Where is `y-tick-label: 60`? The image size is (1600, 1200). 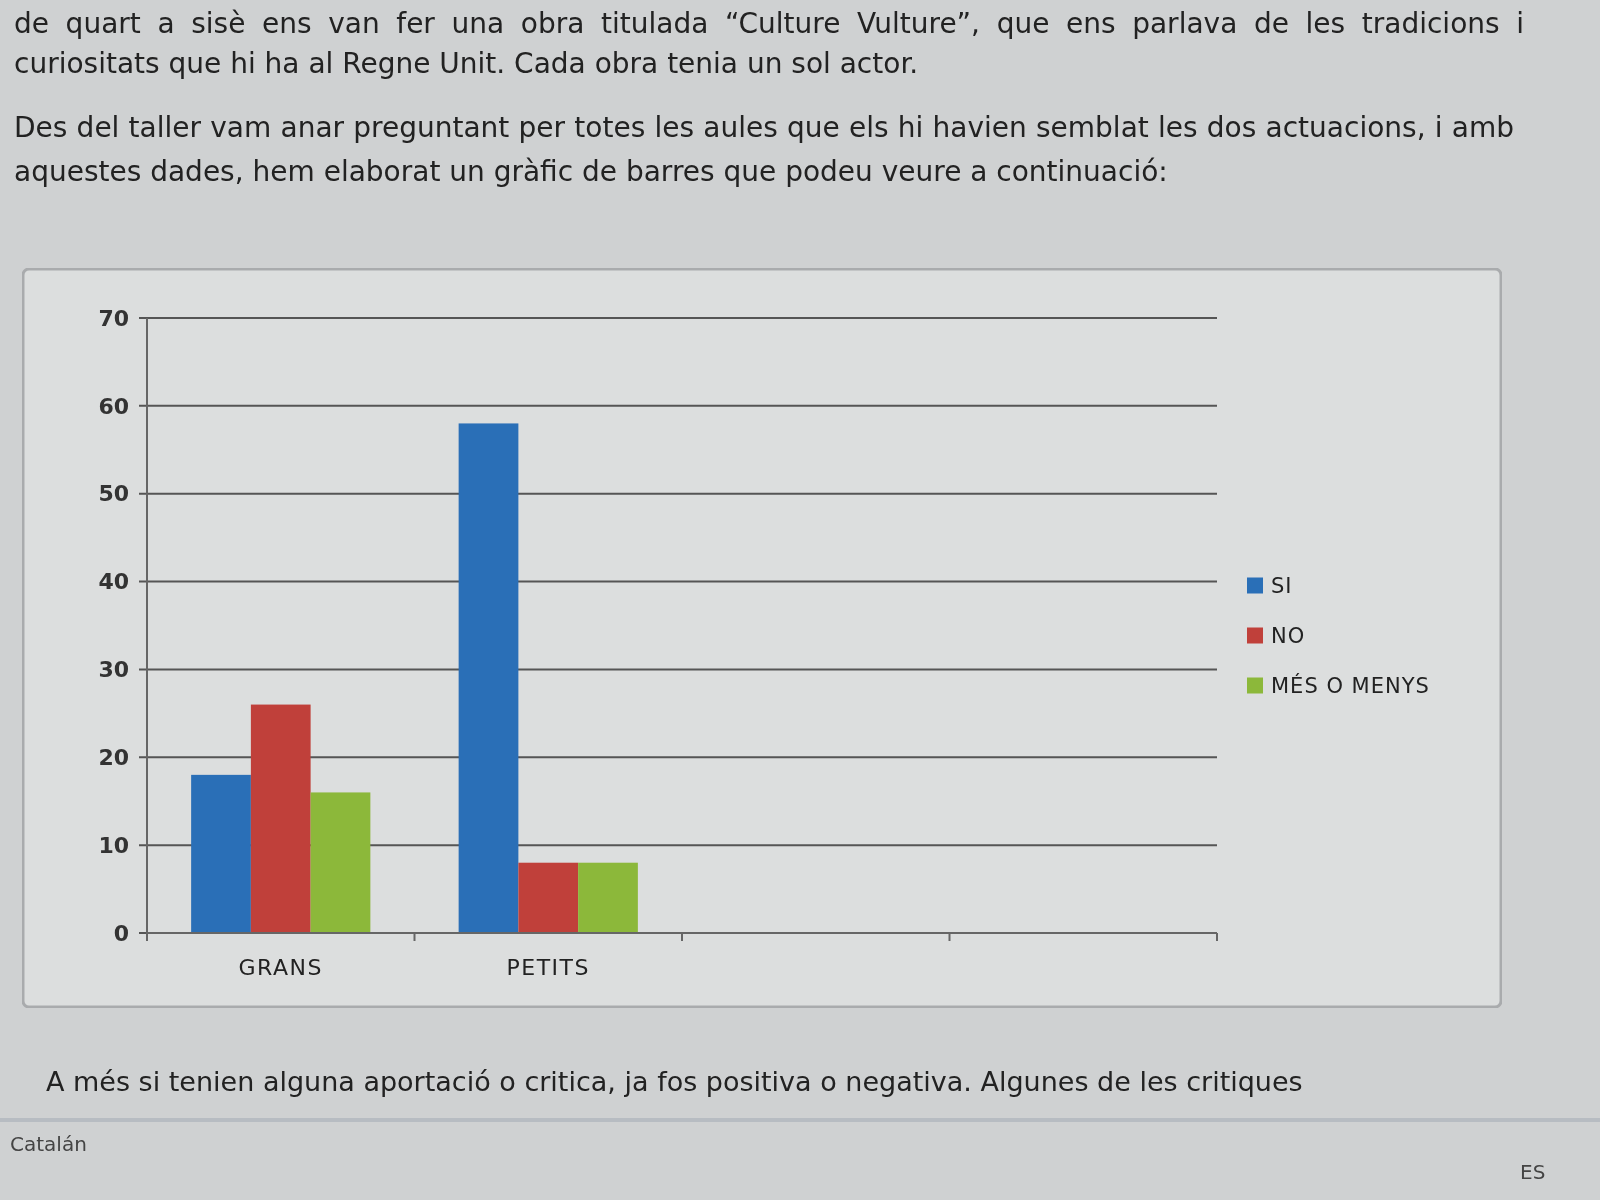
y-tick-label: 60 is located at coordinates (113, 406).